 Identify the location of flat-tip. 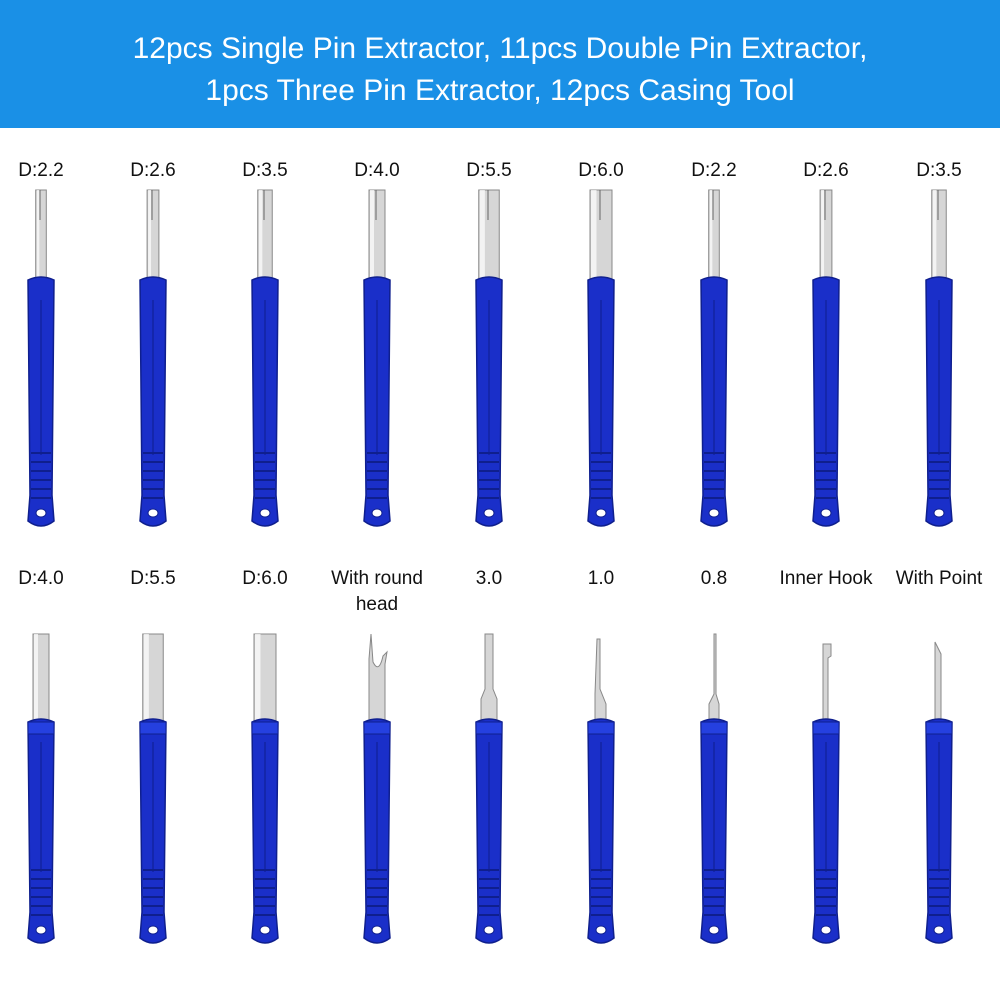
(489, 678).